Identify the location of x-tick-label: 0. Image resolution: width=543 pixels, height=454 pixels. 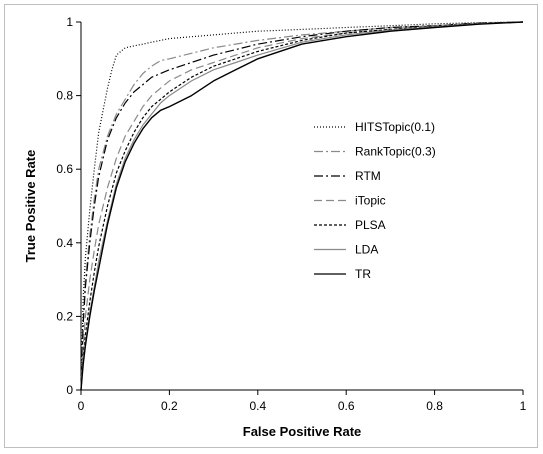
(81, 406).